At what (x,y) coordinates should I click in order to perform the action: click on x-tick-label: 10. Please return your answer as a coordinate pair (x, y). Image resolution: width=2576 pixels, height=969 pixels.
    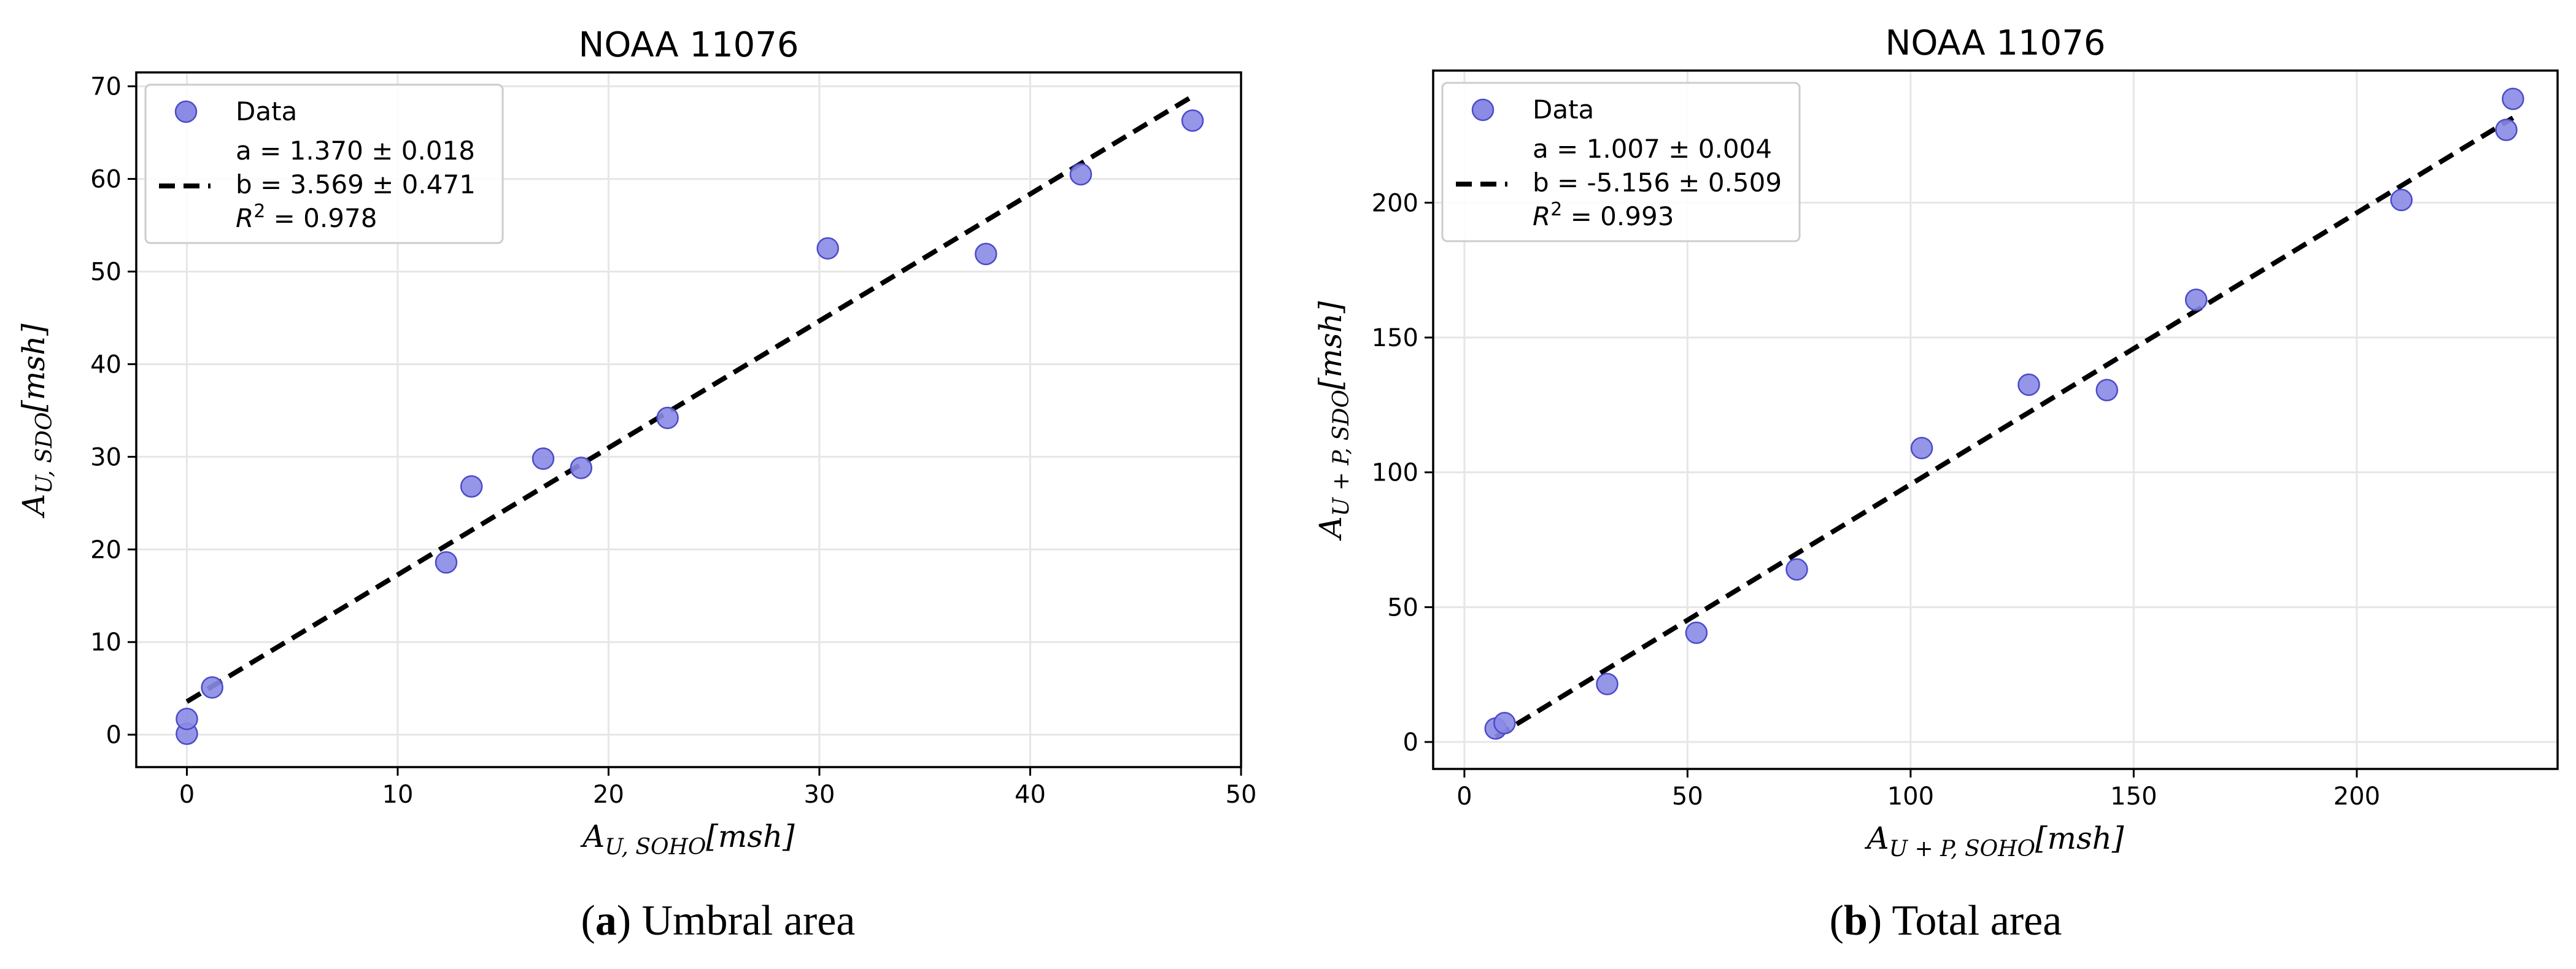
    Looking at the image, I should click on (398, 795).